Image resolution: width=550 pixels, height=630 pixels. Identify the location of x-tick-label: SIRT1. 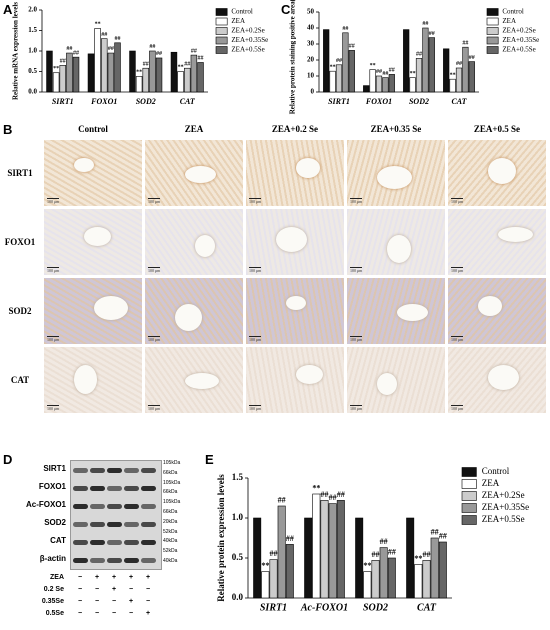
(339, 101).